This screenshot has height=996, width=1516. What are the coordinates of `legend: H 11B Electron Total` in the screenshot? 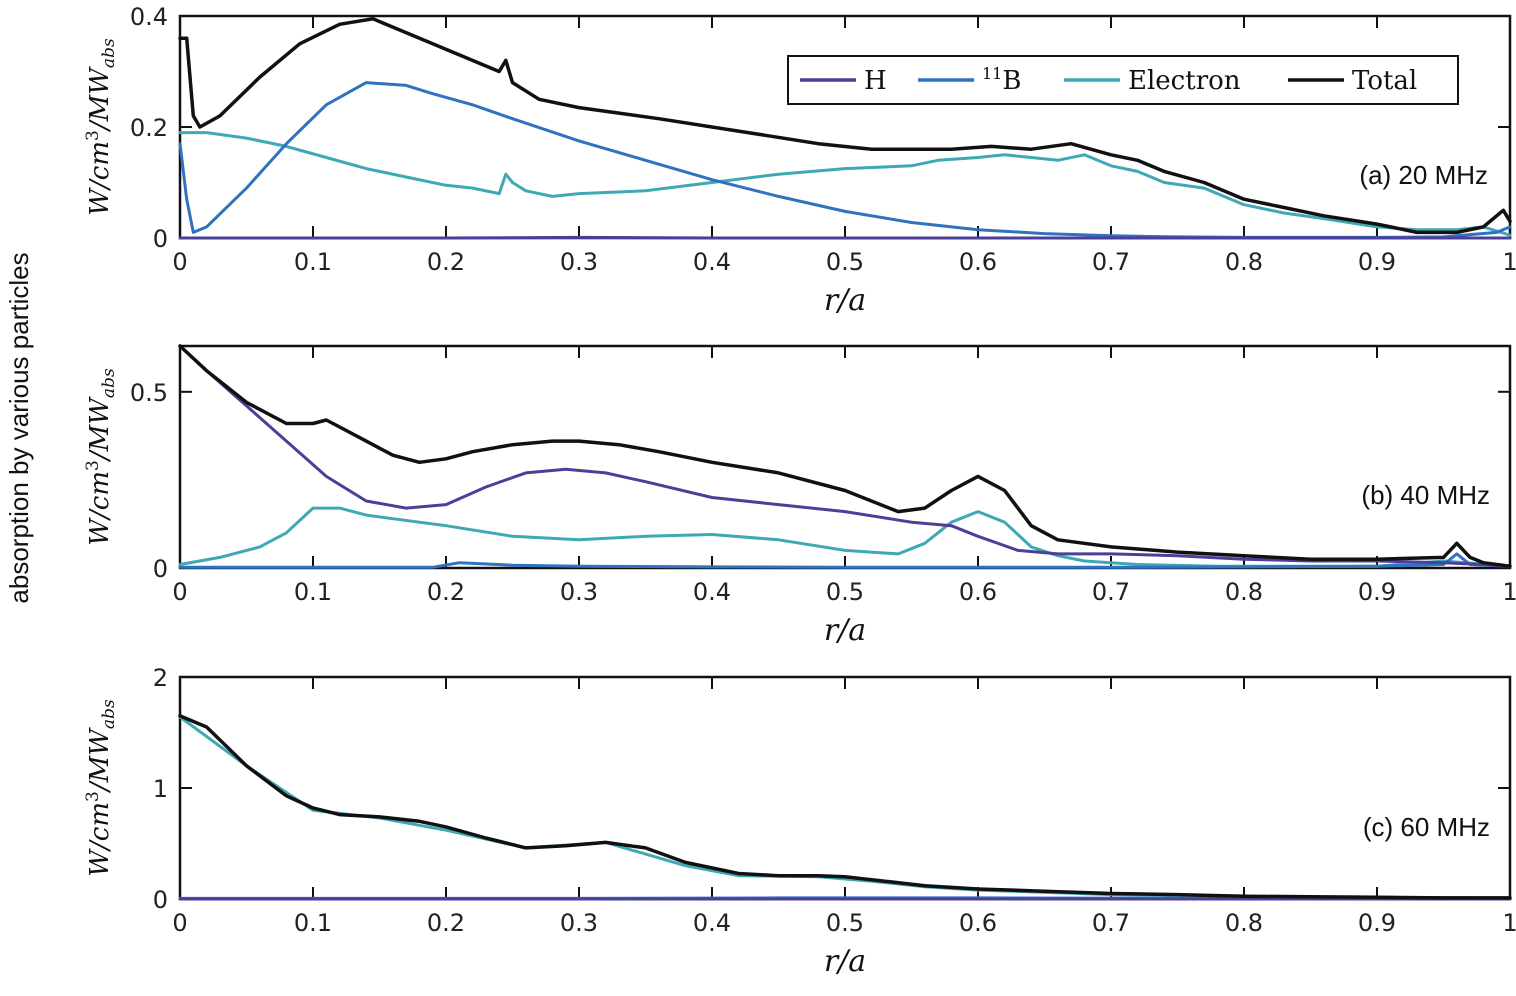 It's located at (1123, 80).